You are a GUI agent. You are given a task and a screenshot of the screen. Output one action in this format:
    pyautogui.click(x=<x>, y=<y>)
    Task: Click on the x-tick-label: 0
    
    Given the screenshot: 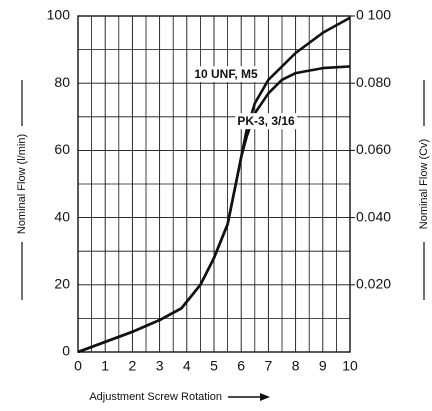 What is the action you would take?
    pyautogui.click(x=78, y=366)
    